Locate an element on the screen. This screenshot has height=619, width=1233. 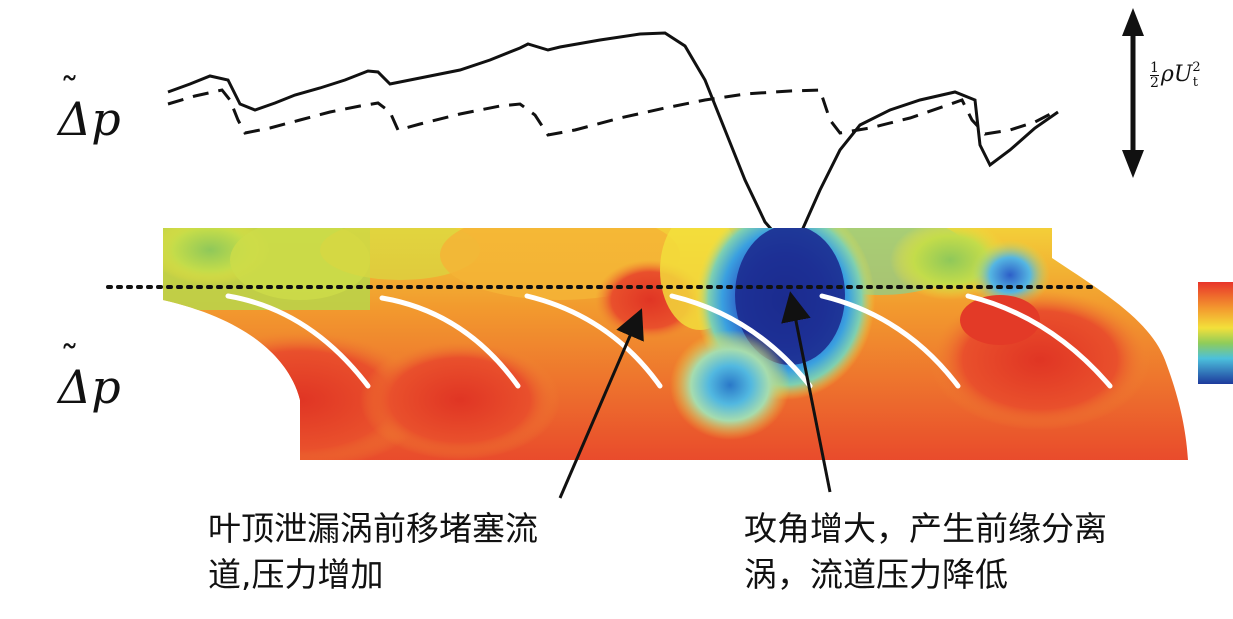
upper-delta-p-text: Δp is located at coordinates (89, 119).